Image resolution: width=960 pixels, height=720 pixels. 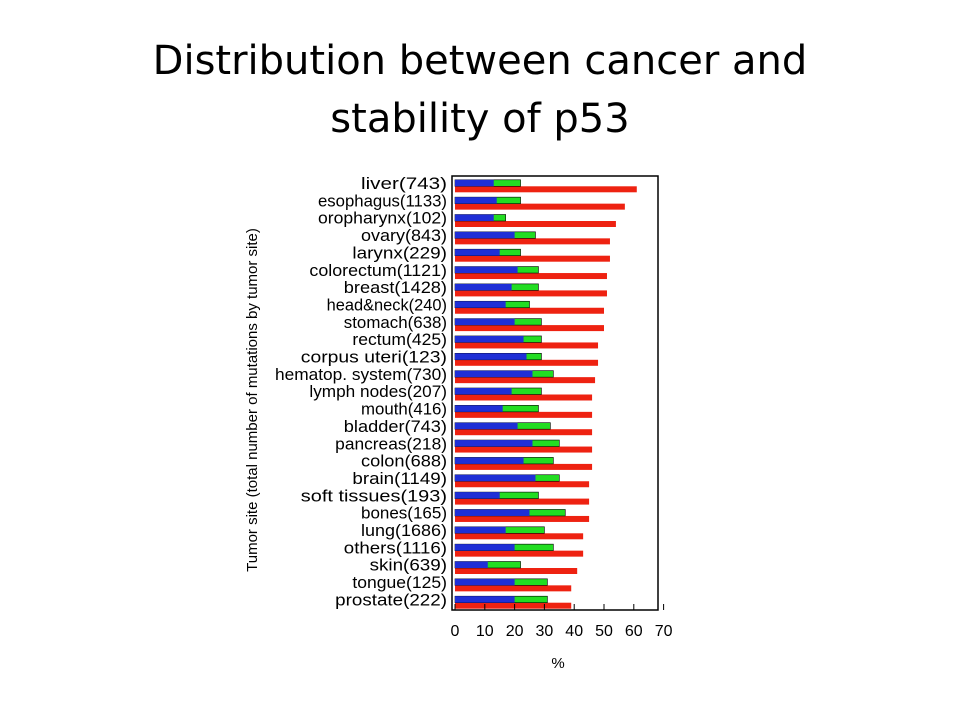 I want to click on x-tick-label: 60, so click(x=634, y=631).